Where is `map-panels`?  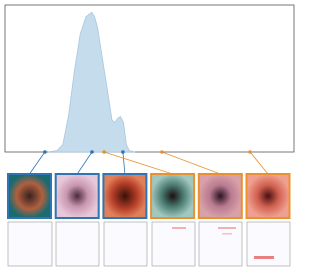 map-panels is located at coordinates (149, 244).